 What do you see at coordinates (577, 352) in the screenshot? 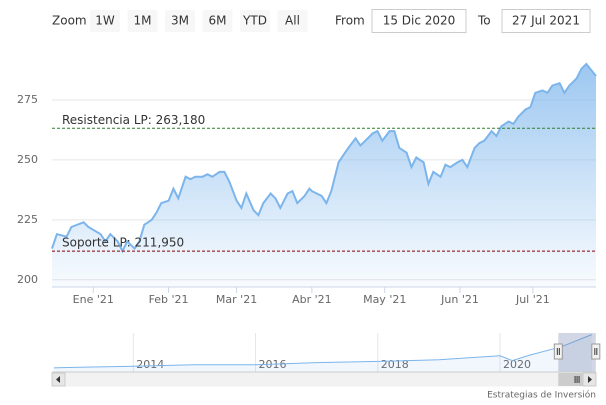
I see `navigator-selection` at bounding box center [577, 352].